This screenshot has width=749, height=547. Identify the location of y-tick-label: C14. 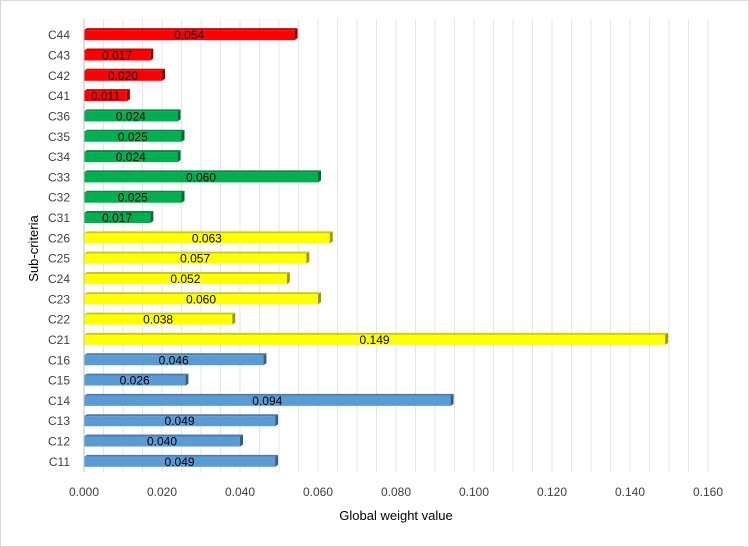
(59, 401).